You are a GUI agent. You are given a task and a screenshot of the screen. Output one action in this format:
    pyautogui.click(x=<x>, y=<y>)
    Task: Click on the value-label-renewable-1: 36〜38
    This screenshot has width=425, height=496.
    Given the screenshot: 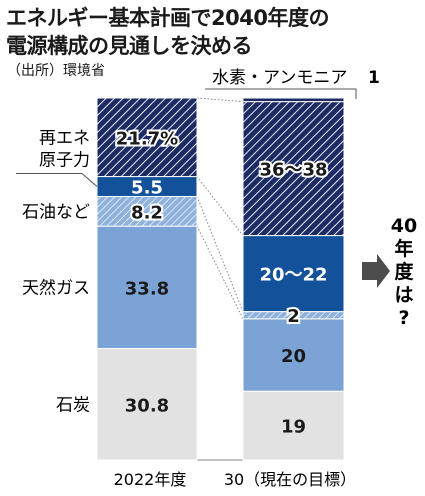 What is the action you would take?
    pyautogui.click(x=293, y=170)
    